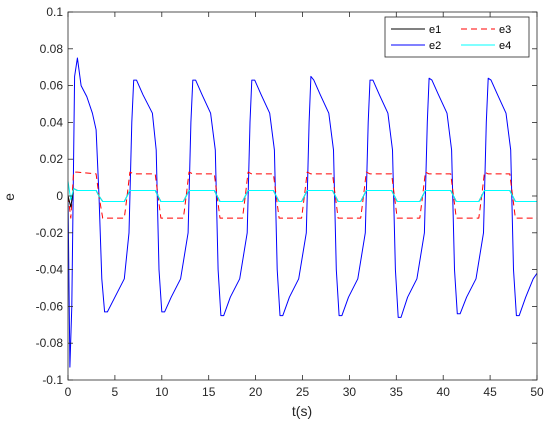 The height and width of the screenshot is (431, 550). Describe the element at coordinates (52, 122) in the screenshot. I see `y-tick-label: 0.04` at that location.